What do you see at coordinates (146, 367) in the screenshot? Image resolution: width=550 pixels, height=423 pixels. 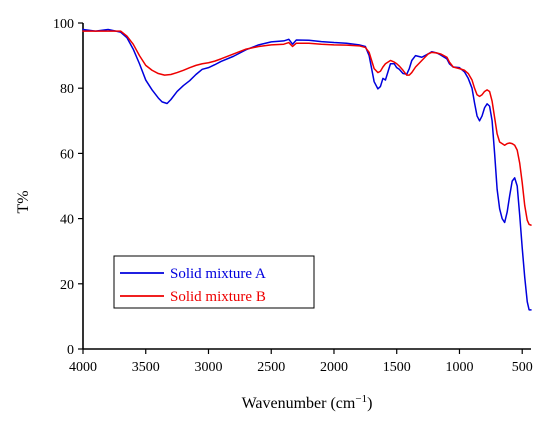 I see `x-tick-label: 3500` at bounding box center [146, 367].